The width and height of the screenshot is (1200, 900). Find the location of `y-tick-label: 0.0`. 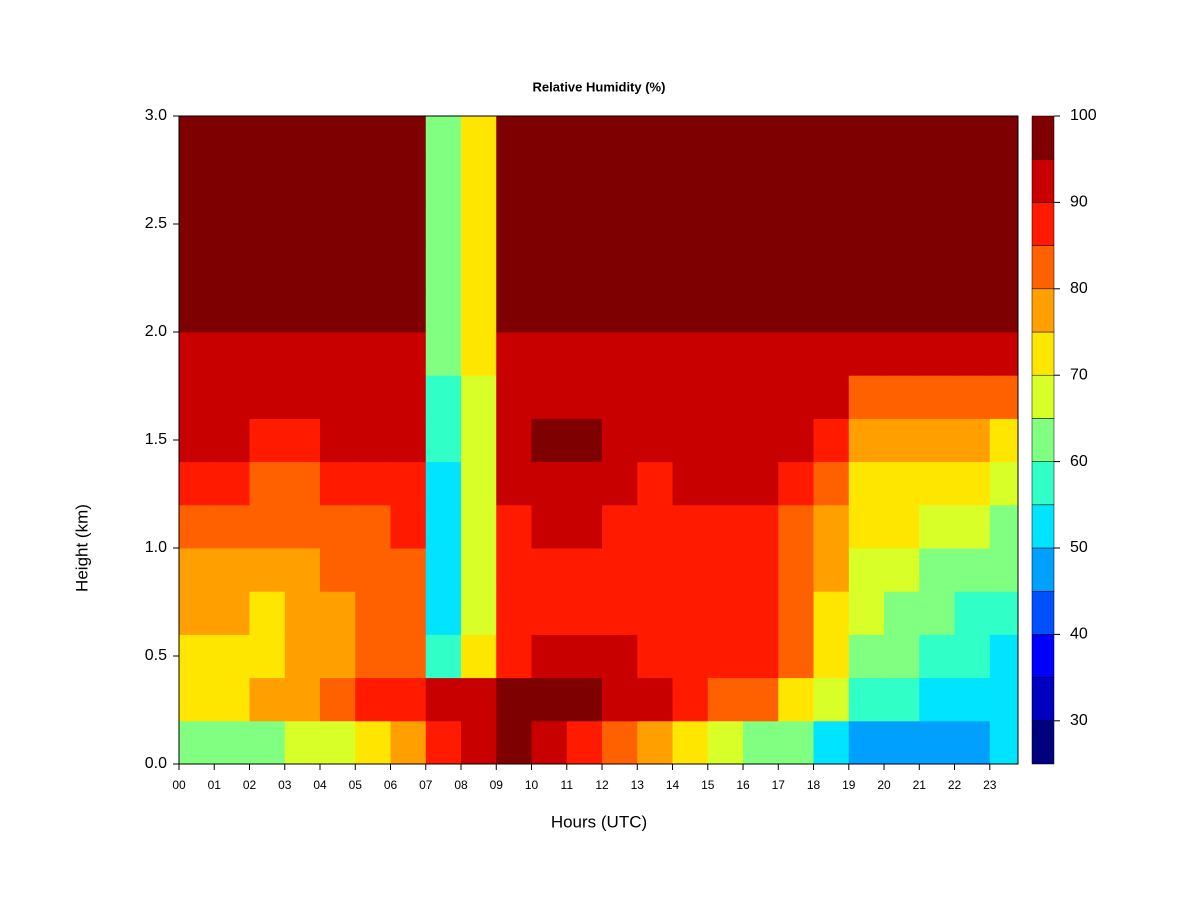

y-tick-label: 0.0 is located at coordinates (156, 763).